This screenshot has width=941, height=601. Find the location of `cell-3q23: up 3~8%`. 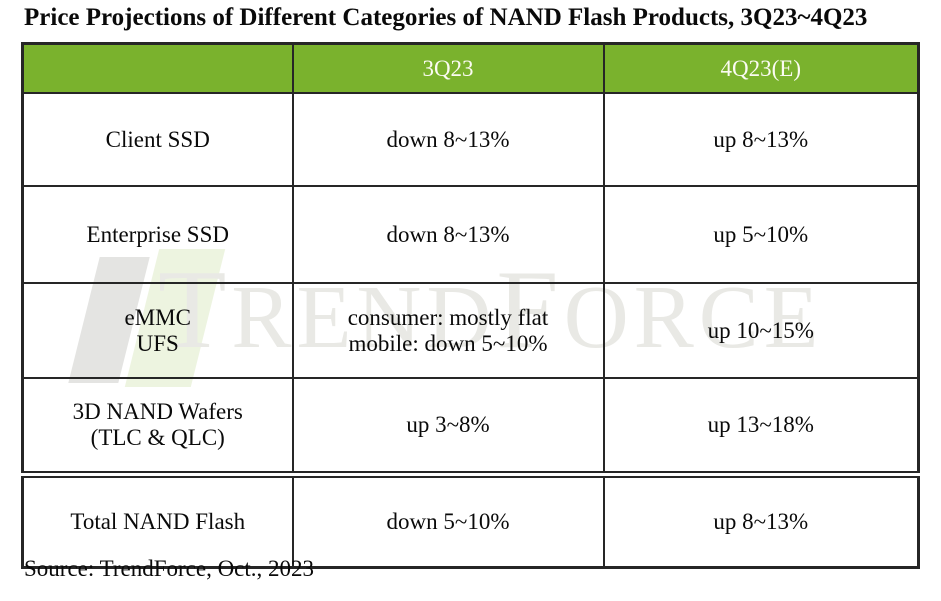

cell-3q23: up 3~8% is located at coordinates (448, 426).